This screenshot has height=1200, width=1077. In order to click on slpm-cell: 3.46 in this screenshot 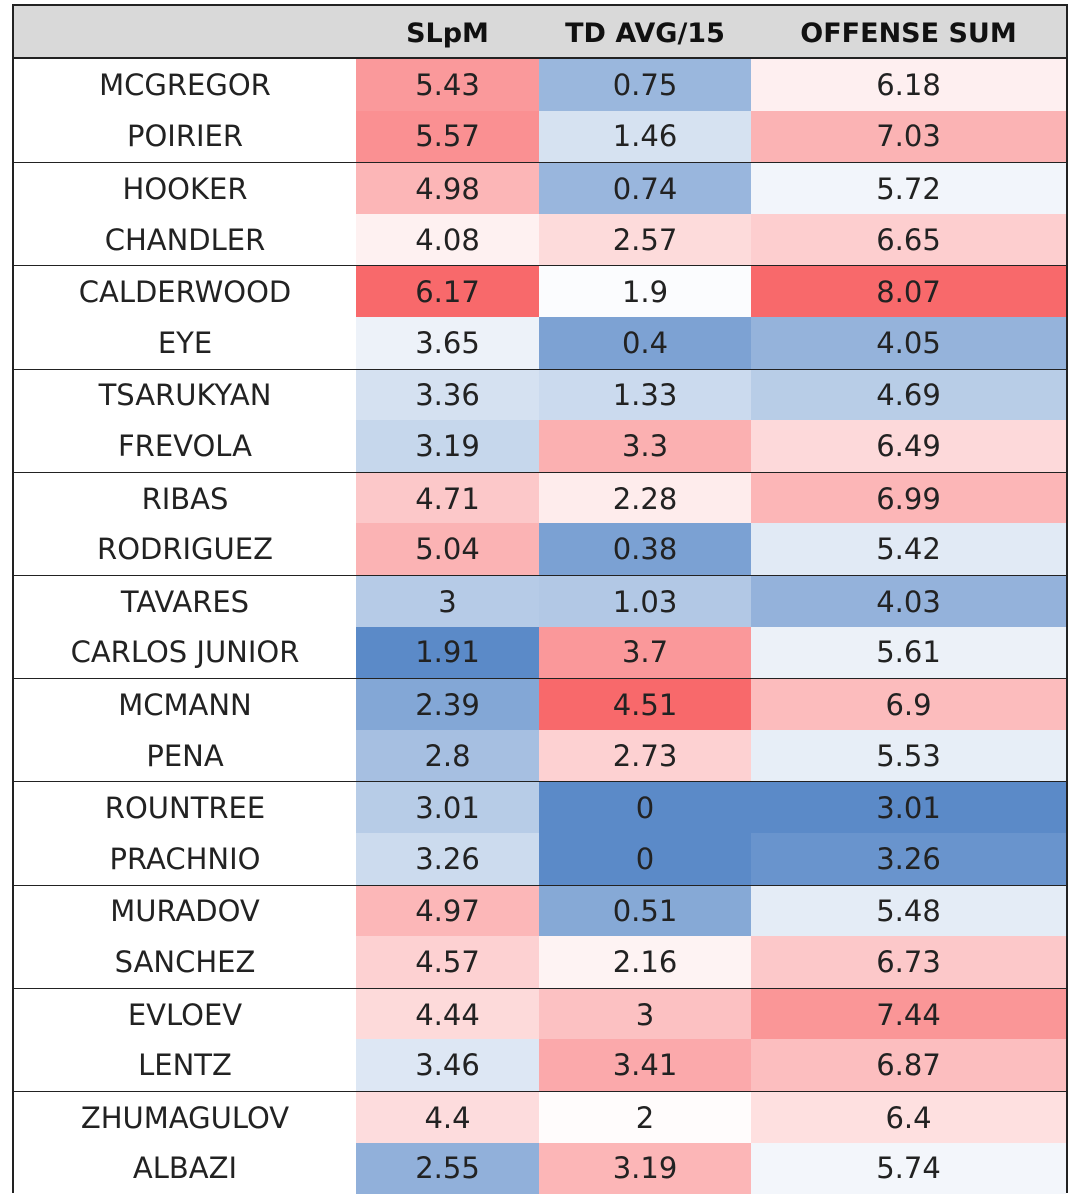, I will do `click(447, 1065)`.